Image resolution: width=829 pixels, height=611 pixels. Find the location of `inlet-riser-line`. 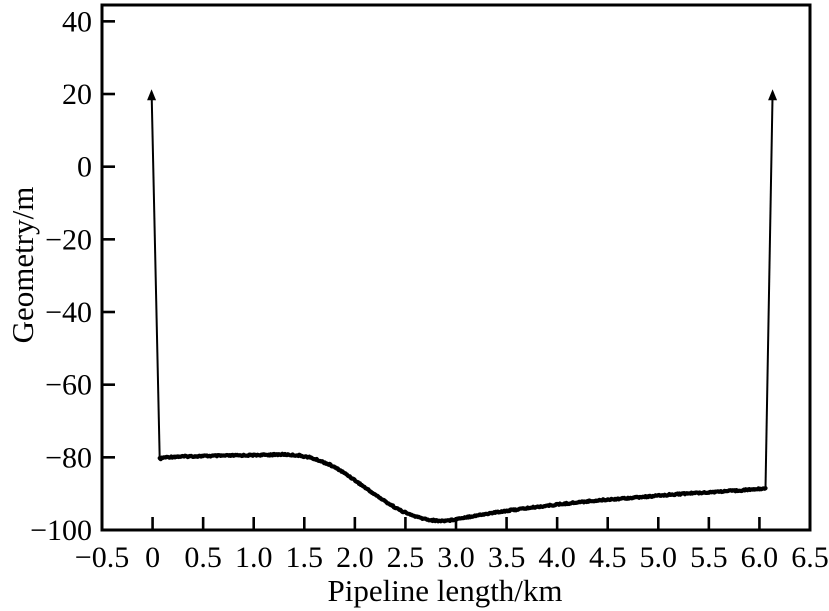

inlet-riser-line is located at coordinates (155, 275).